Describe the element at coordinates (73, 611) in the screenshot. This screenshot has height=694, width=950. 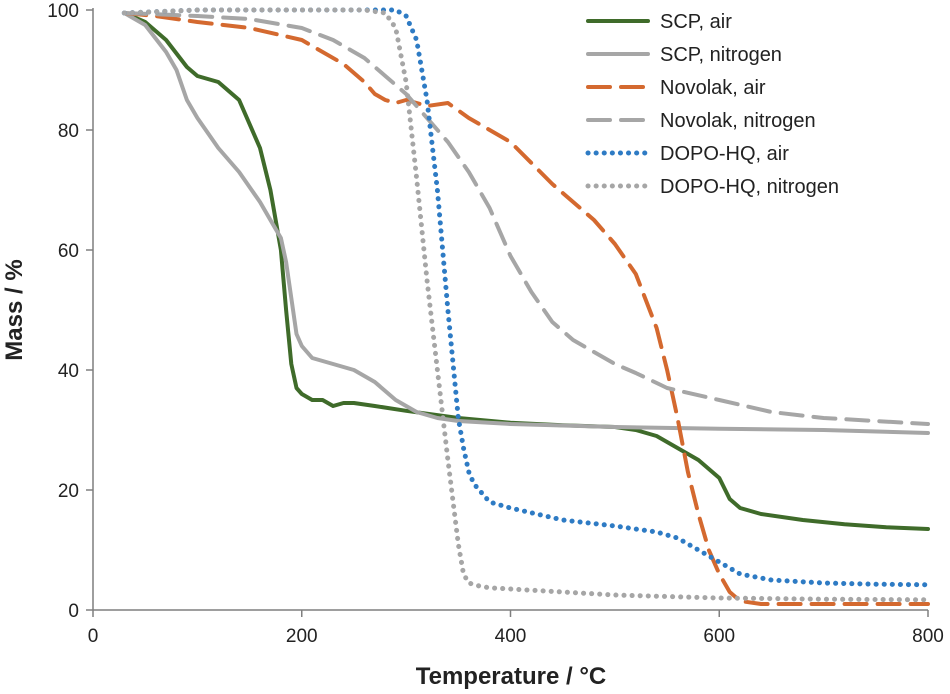
I see `y-tick-label: 0` at that location.